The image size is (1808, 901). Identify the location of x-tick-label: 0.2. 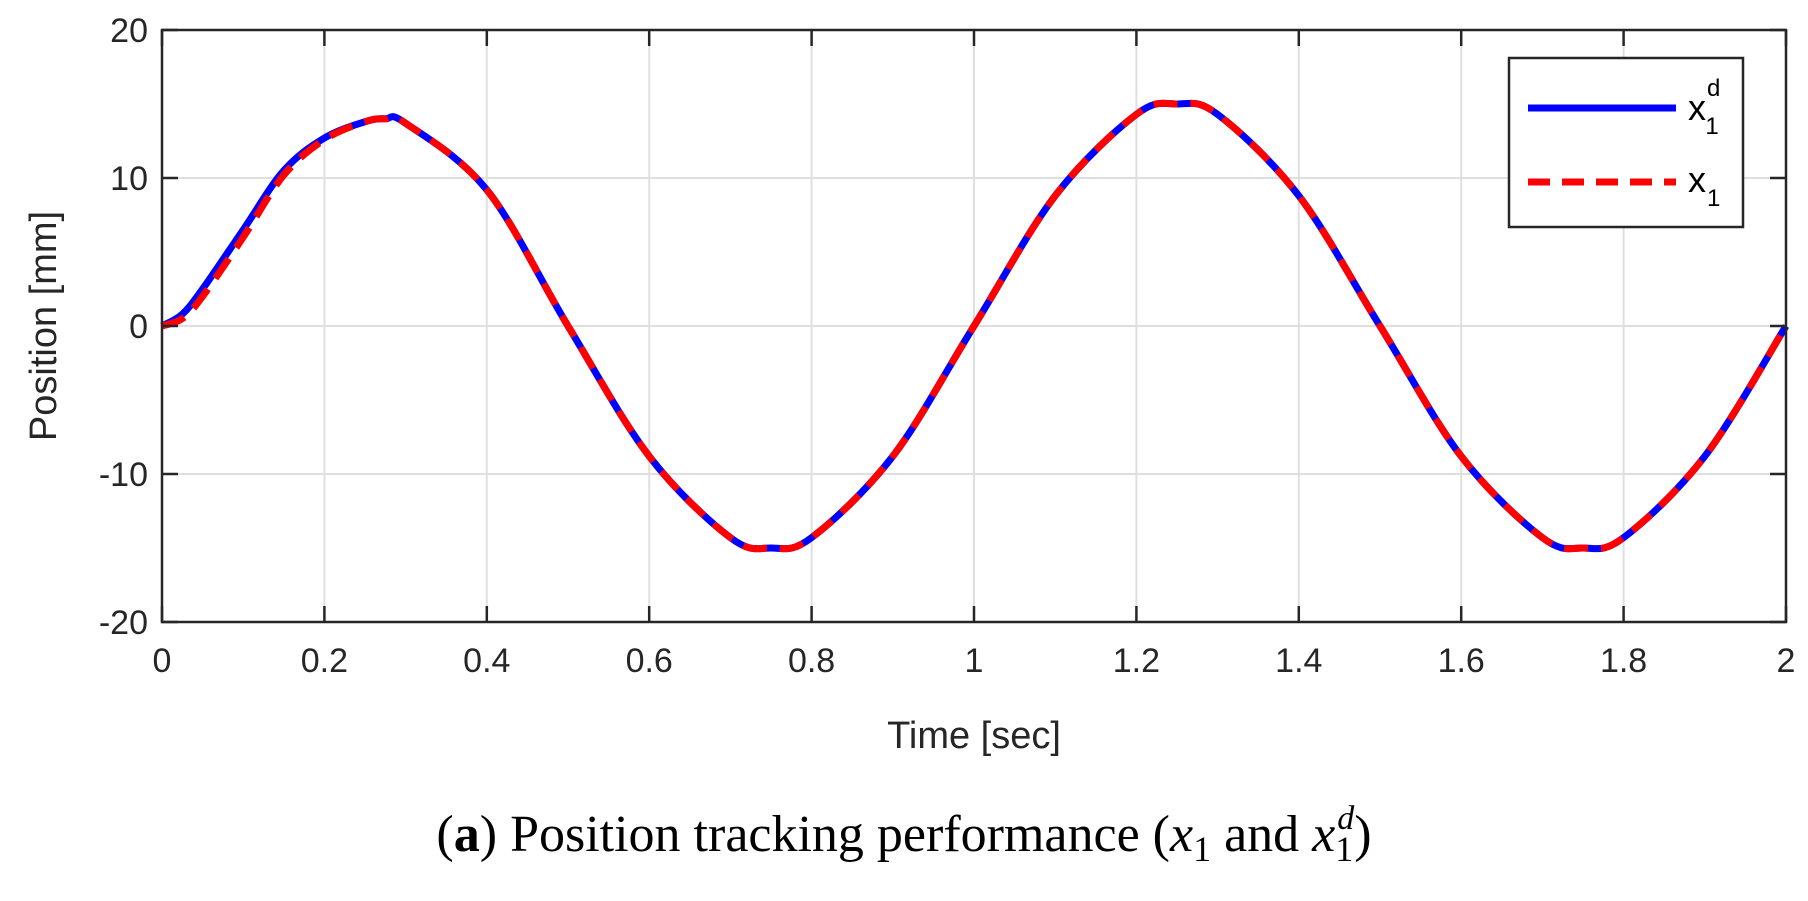
(324, 661).